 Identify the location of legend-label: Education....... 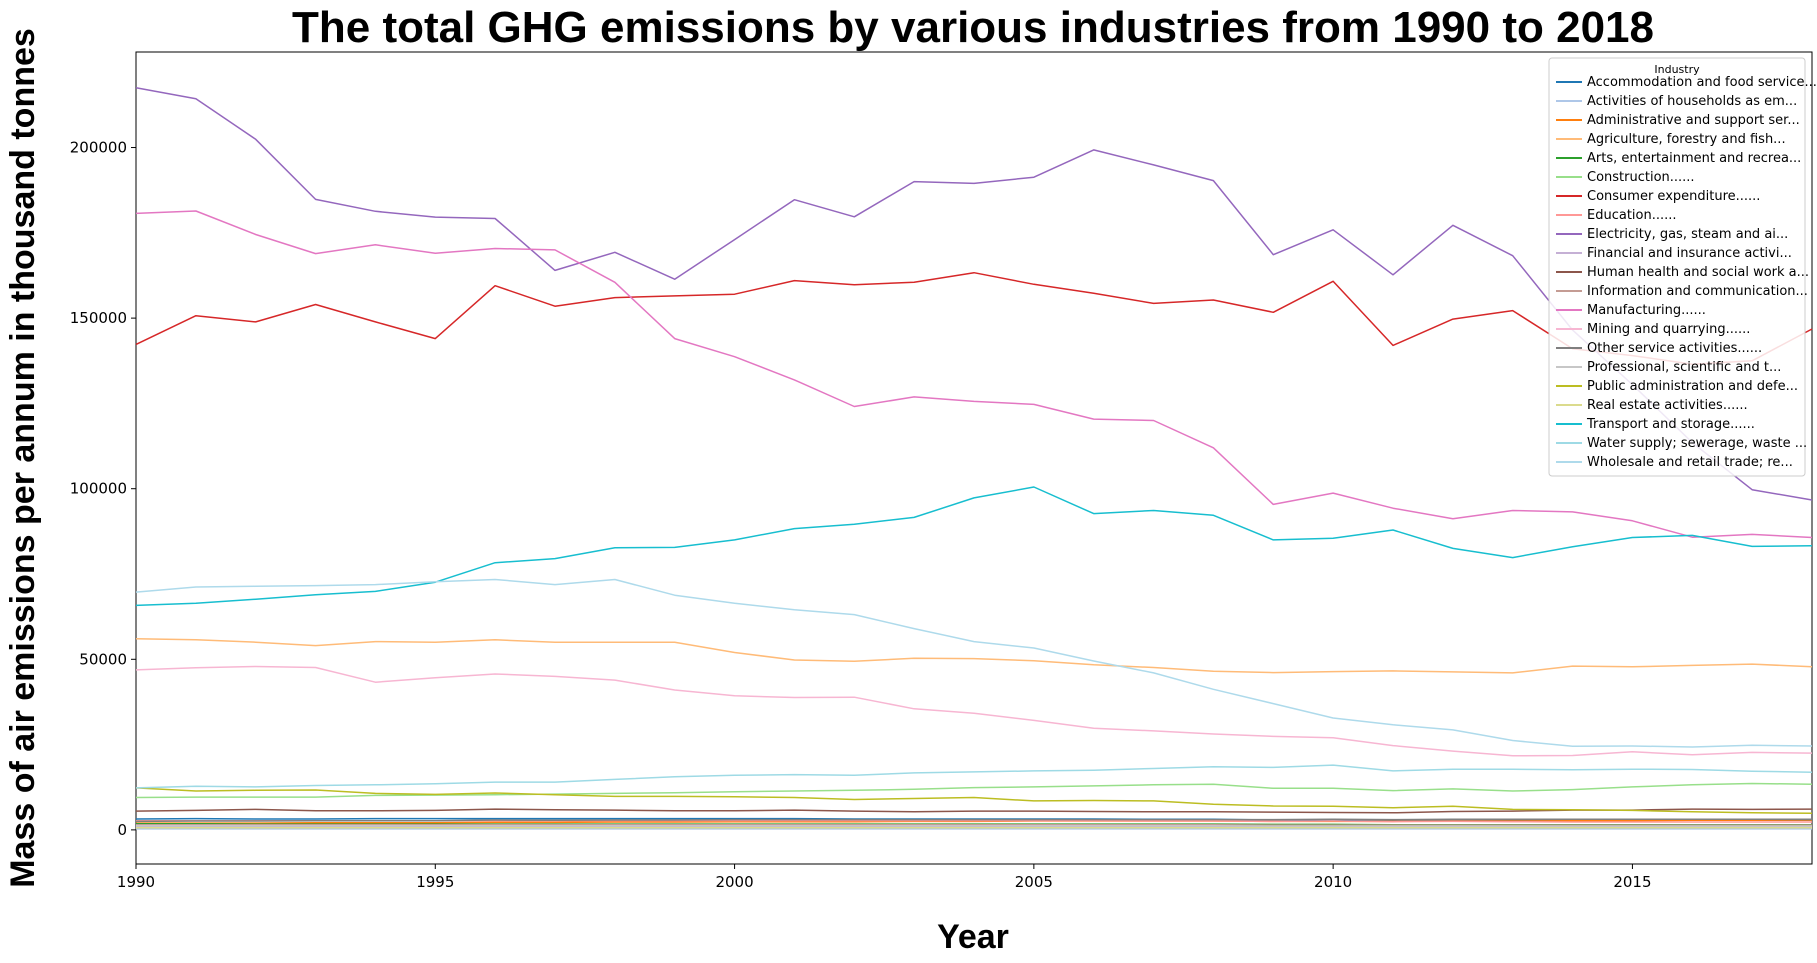
(1632, 215).